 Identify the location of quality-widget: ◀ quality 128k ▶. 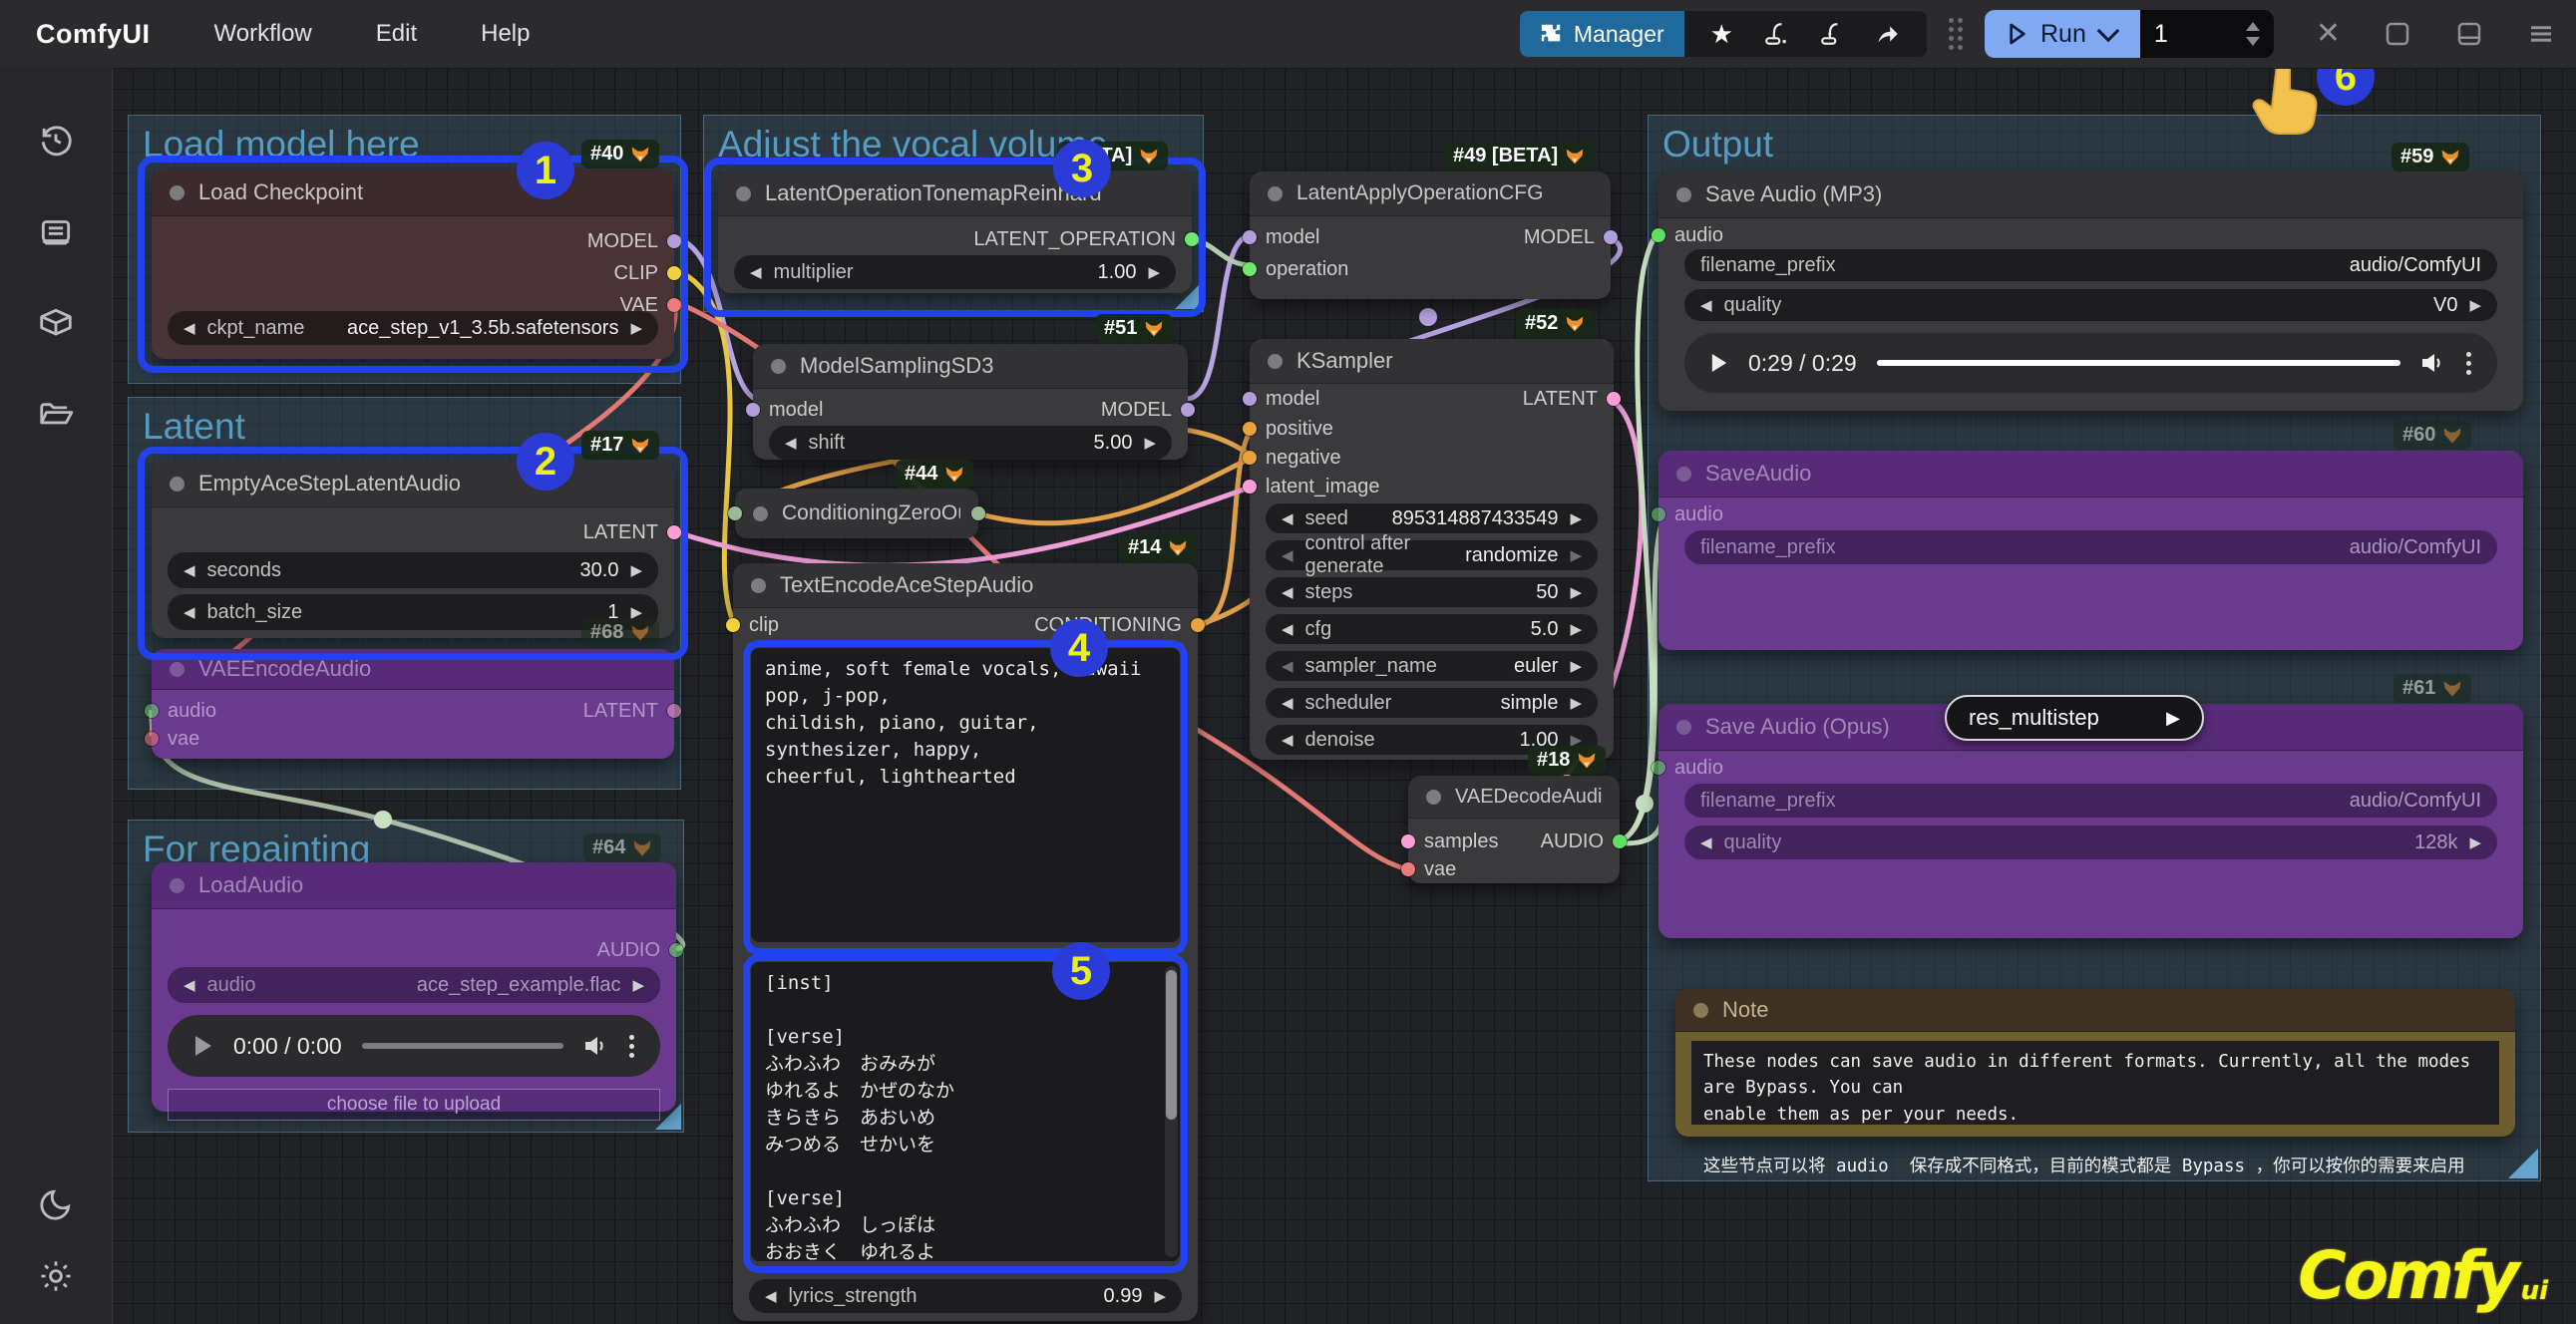
(2091, 842).